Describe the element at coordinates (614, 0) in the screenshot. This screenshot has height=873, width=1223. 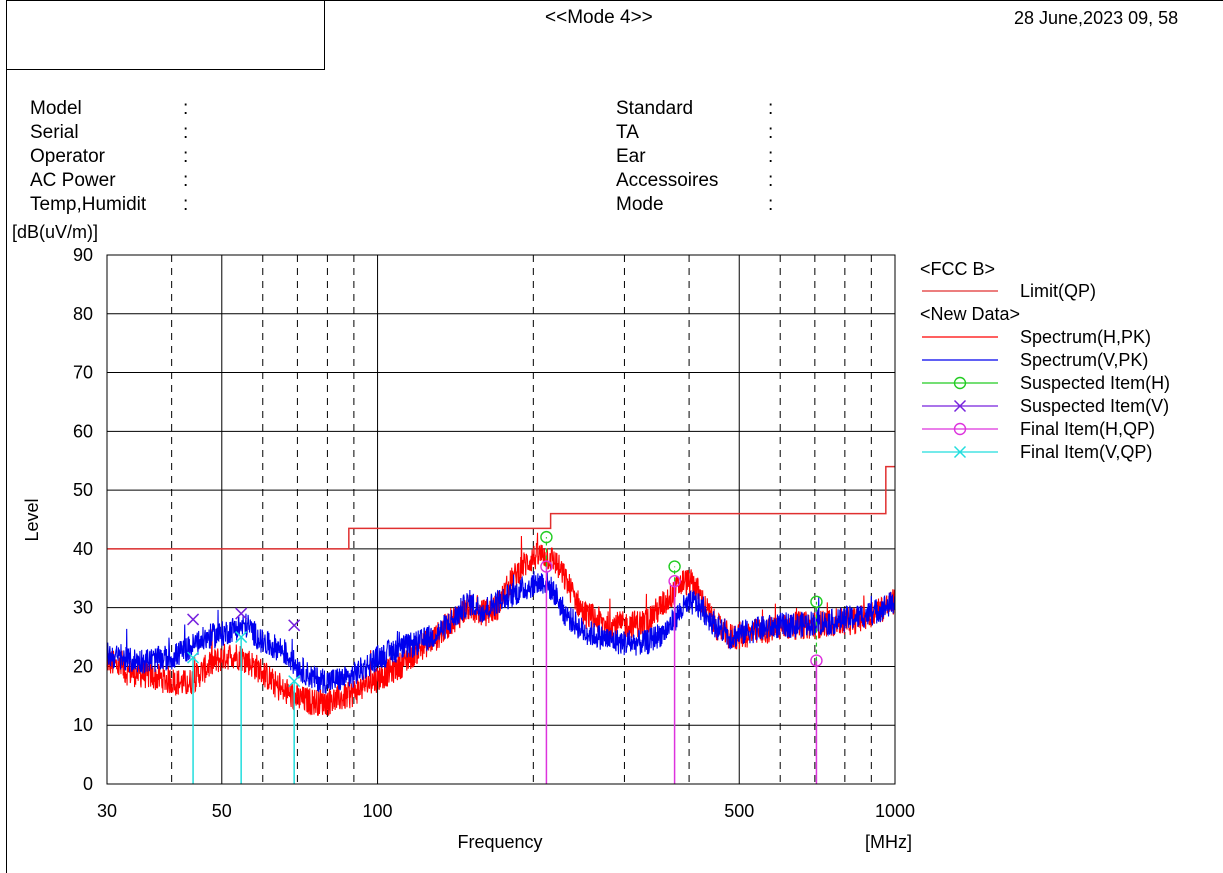
I see `frame-top-border` at that location.